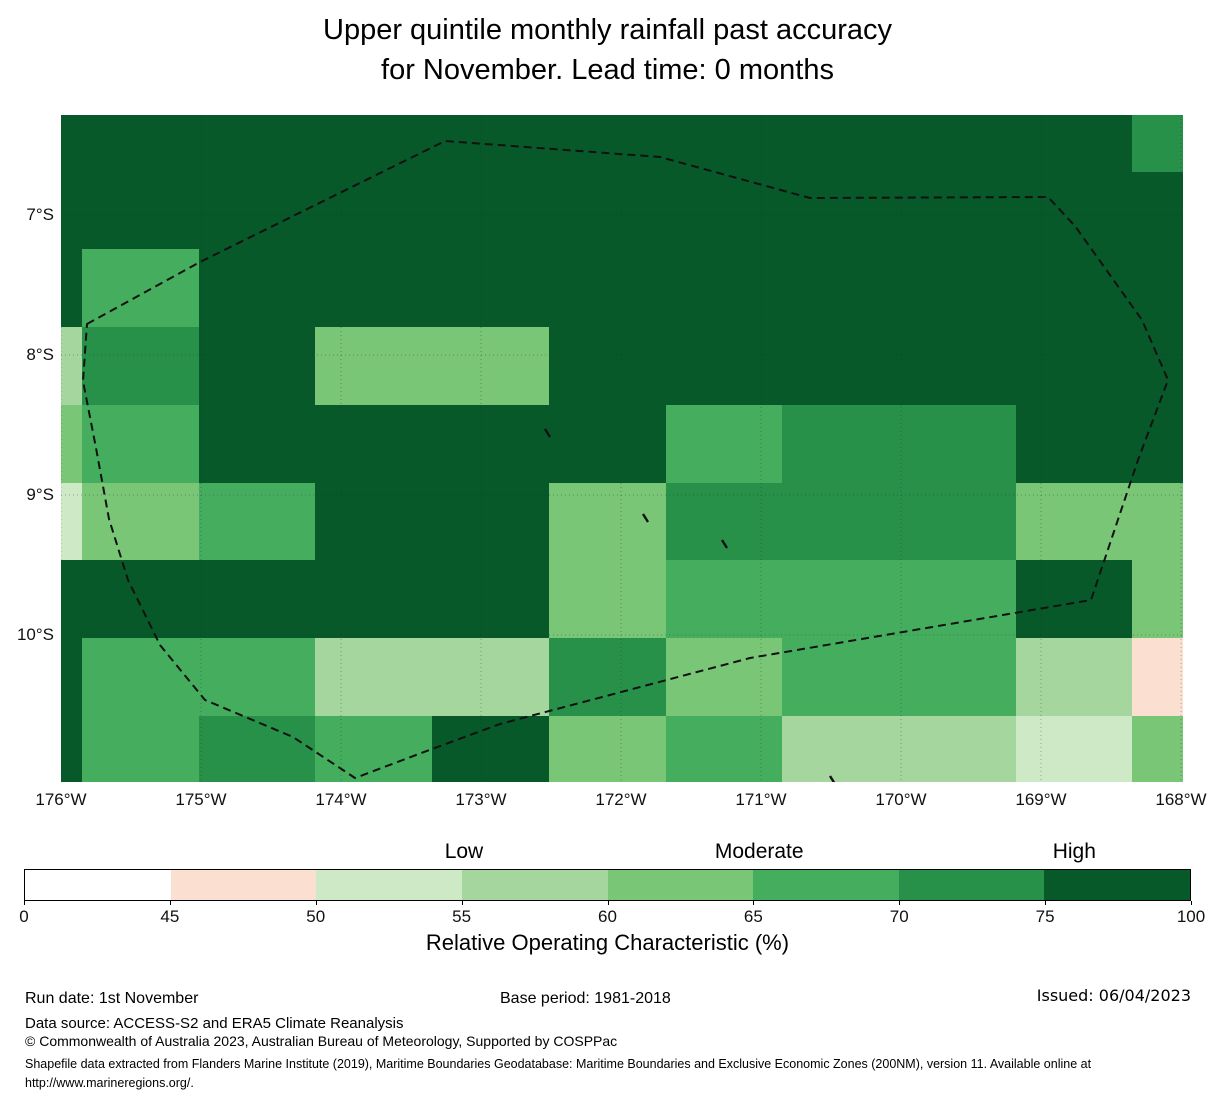 This screenshot has height=1095, width=1215. Describe the element at coordinates (462, 916) in the screenshot. I see `colorbar-tick-label: 55` at that location.